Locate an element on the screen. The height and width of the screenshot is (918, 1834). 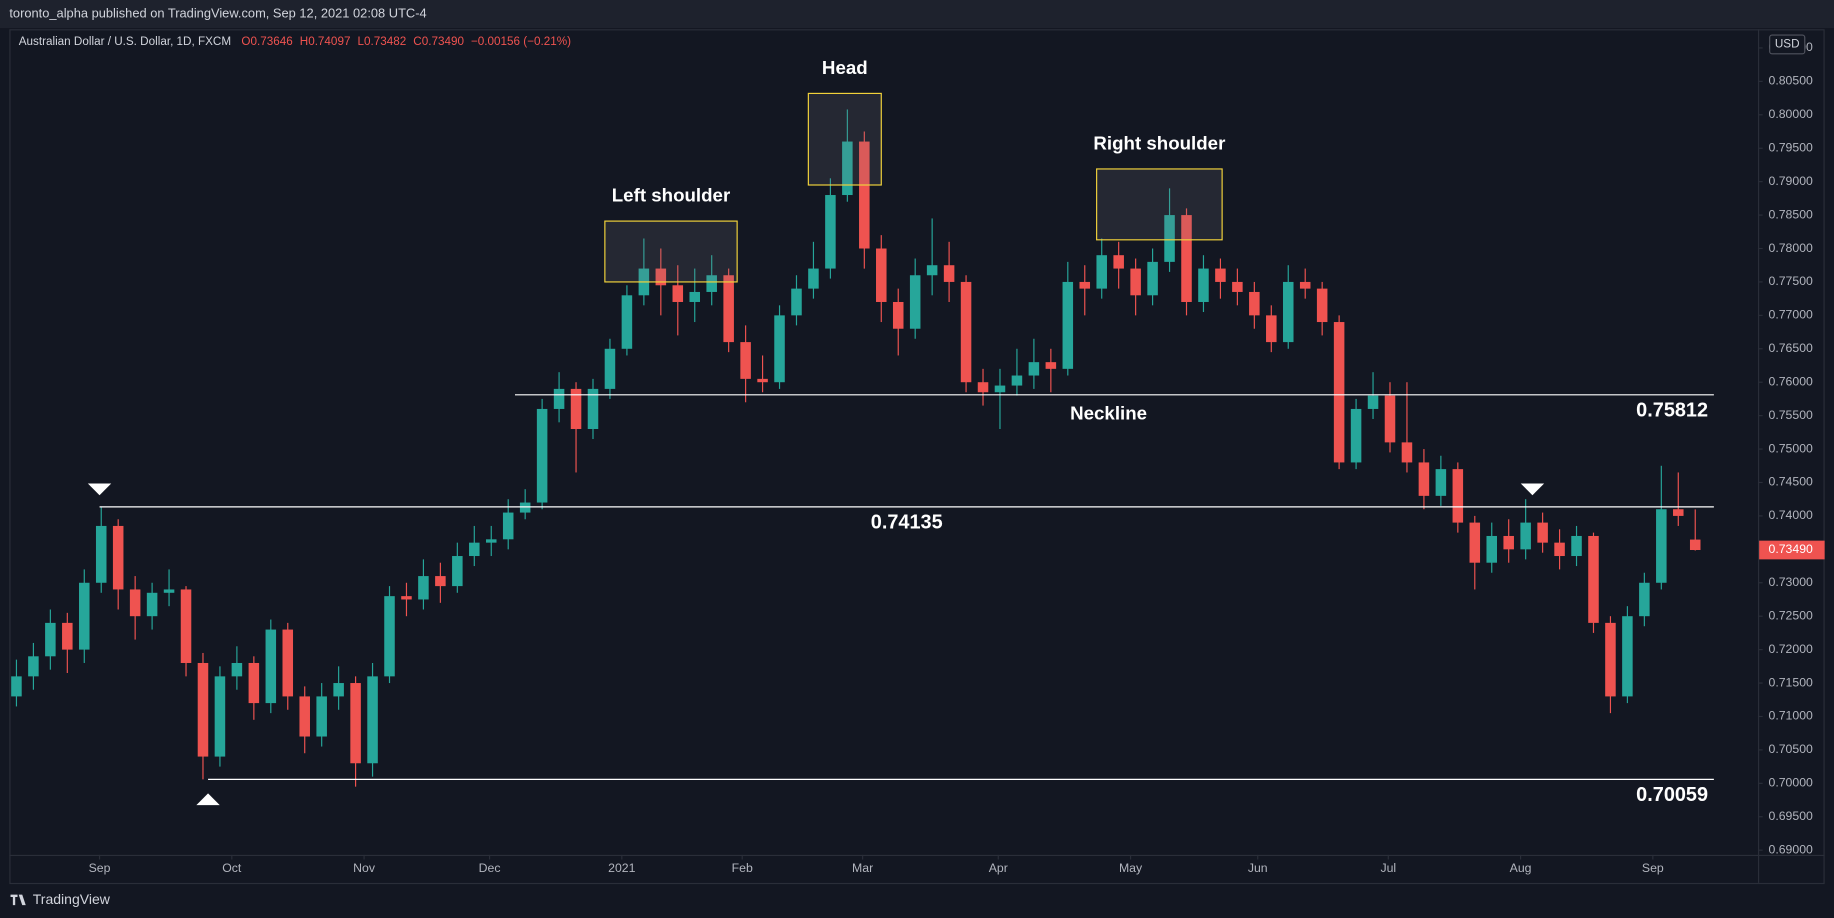
y-tick-label: 0.75000 is located at coordinates (1791, 448).